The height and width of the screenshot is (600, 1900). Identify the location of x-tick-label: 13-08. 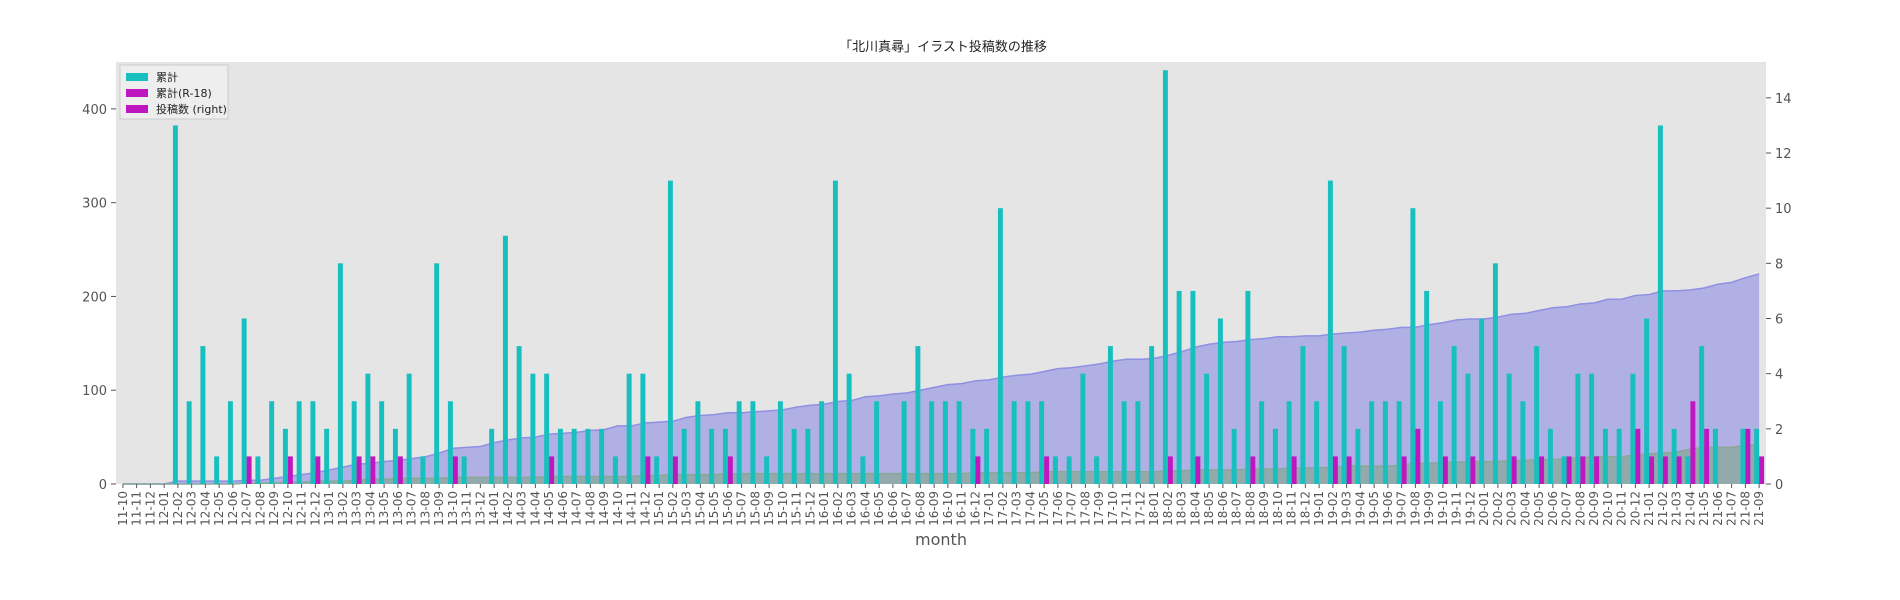
(425, 508).